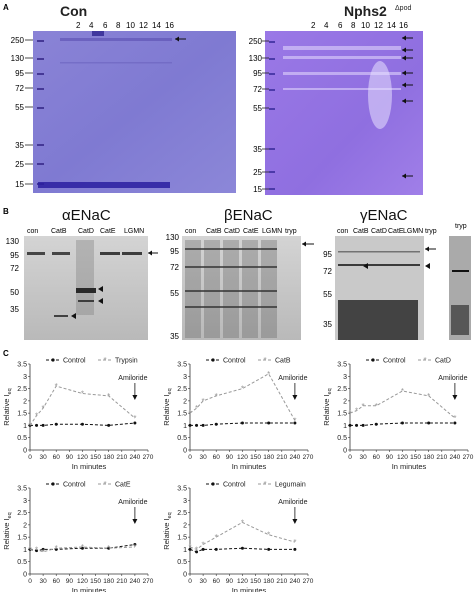  I want to click on gel-con-marker-ticks, so click(29, 112).